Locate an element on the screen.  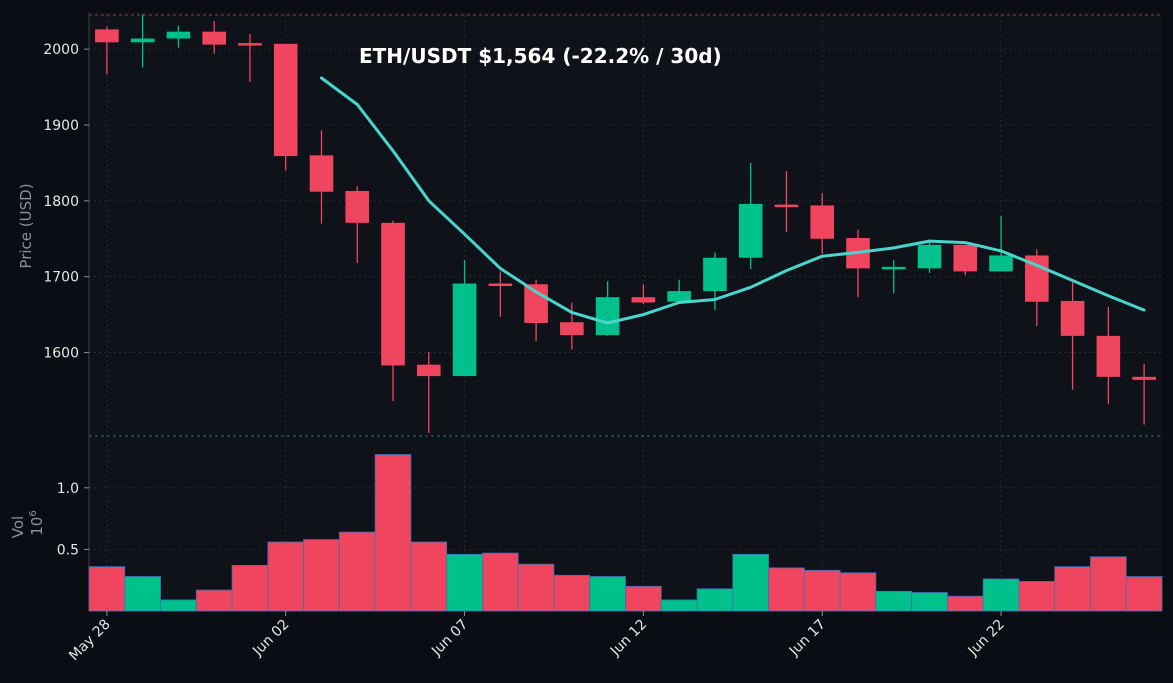
price-tick-label: 1800 is located at coordinates (61, 202).